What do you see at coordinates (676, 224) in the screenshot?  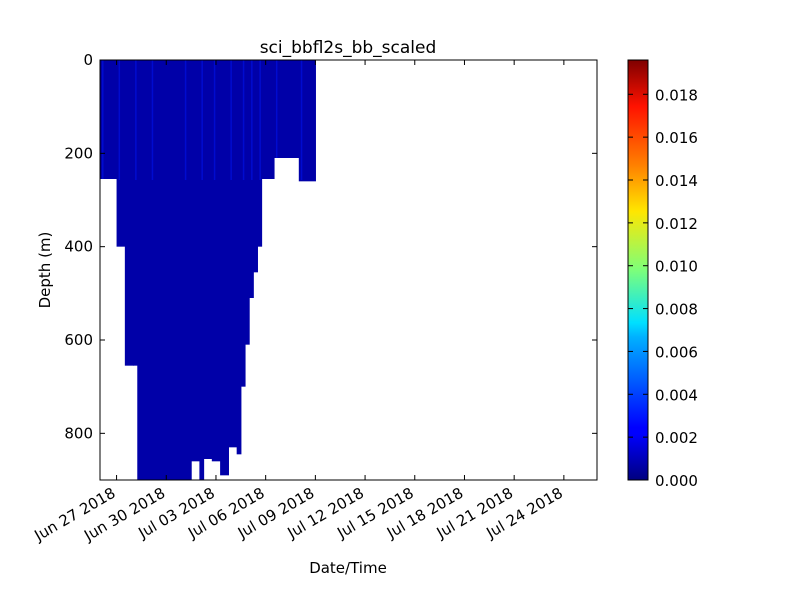 I see `colorbar-tick-label: 0.012` at bounding box center [676, 224].